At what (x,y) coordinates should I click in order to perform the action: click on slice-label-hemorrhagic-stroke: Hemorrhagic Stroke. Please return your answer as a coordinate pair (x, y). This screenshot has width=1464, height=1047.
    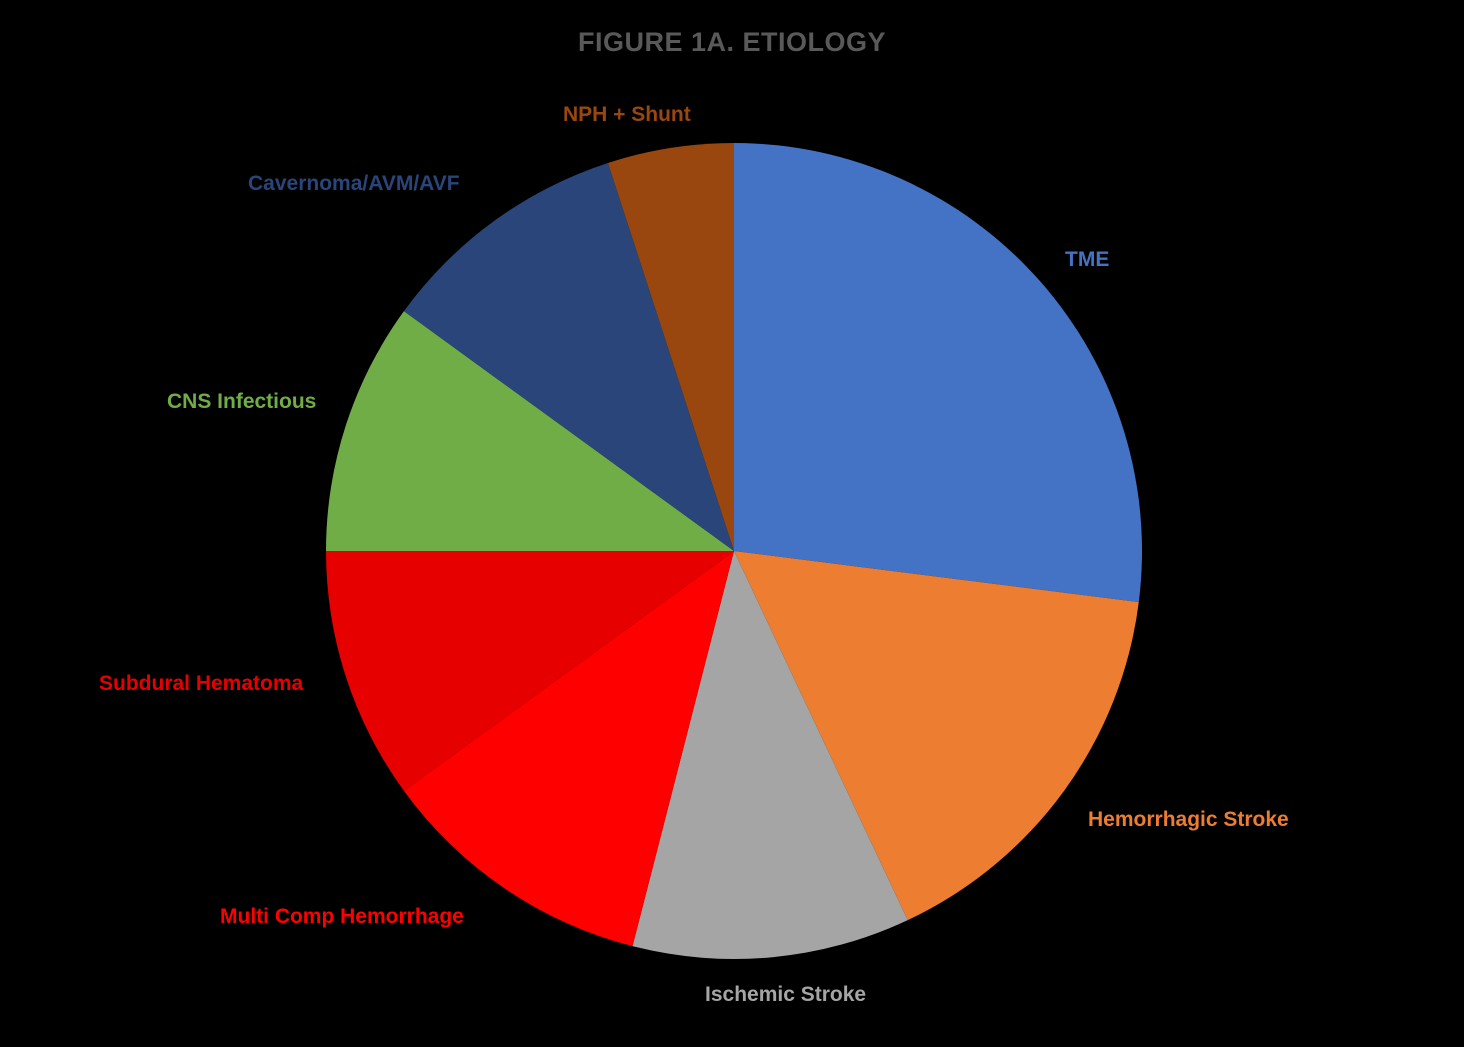
    Looking at the image, I should click on (1188, 819).